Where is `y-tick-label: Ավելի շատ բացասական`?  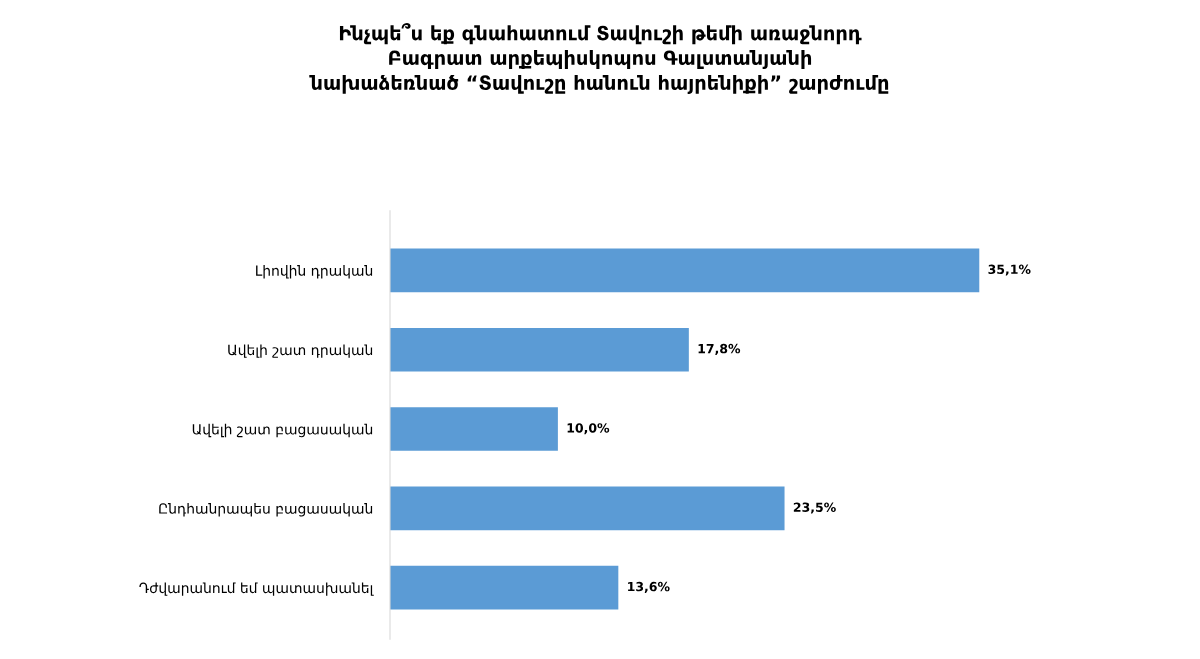
y-tick-label: Ավելի շատ բացասական is located at coordinates (282, 430).